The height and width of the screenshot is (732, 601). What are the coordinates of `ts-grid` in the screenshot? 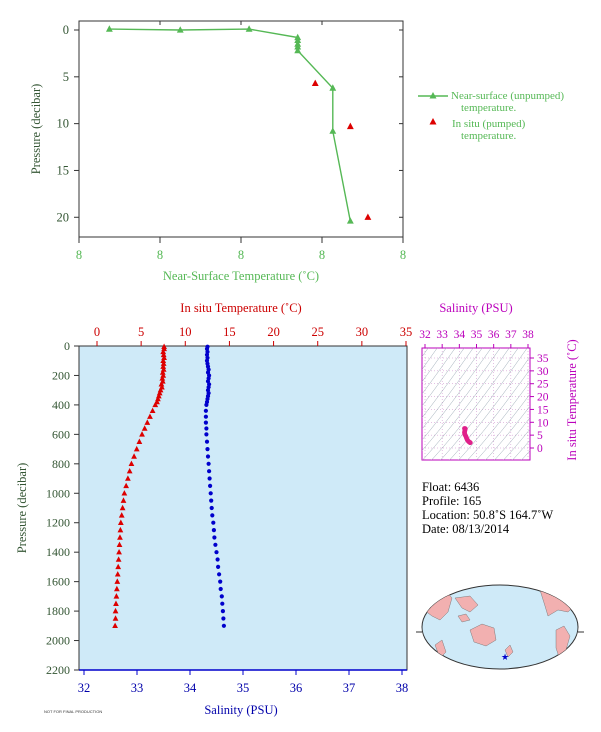 It's located at (476, 404).